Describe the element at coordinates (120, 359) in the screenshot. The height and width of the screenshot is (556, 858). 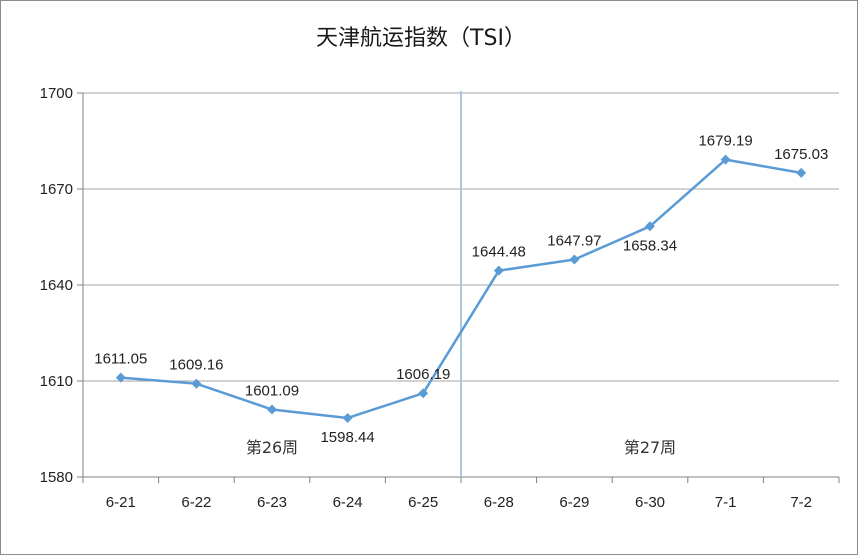
I see `data-label: 1611.05` at that location.